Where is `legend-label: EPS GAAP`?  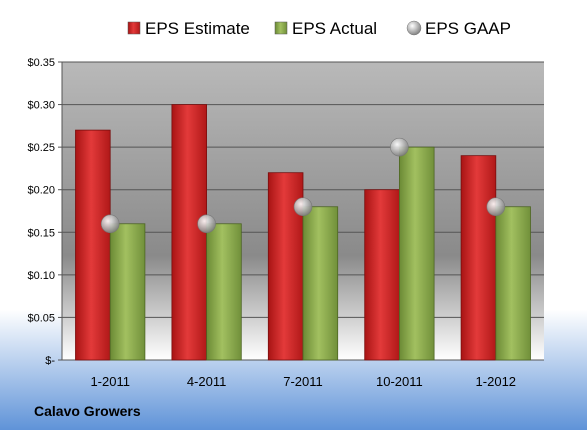 legend-label: EPS GAAP is located at coordinates (468, 28).